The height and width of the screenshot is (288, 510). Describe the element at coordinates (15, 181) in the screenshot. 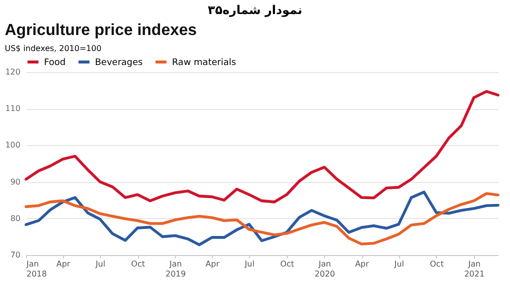

I see `y-tick-label: 90` at that location.